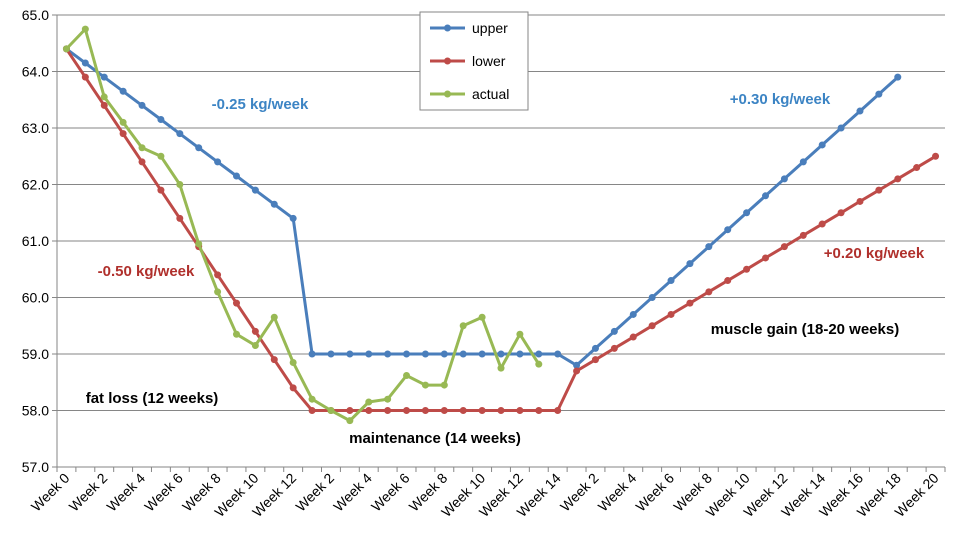 This screenshot has width=960, height=542. Describe the element at coordinates (35, 185) in the screenshot. I see `y-tick-label: 62.0` at that location.